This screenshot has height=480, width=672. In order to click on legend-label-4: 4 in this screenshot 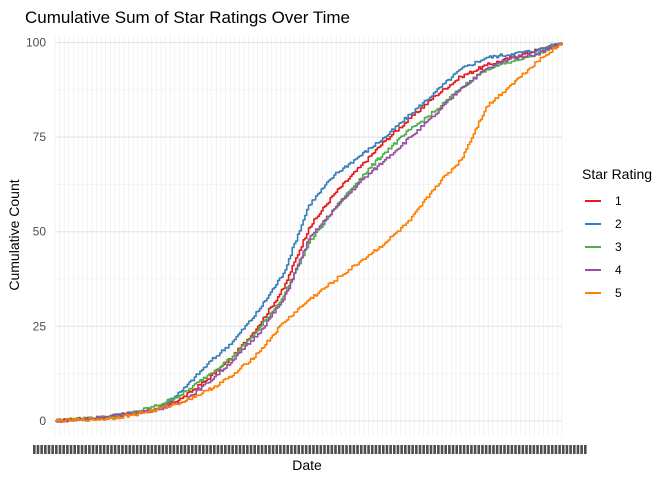, I will do `click(618, 270)`.